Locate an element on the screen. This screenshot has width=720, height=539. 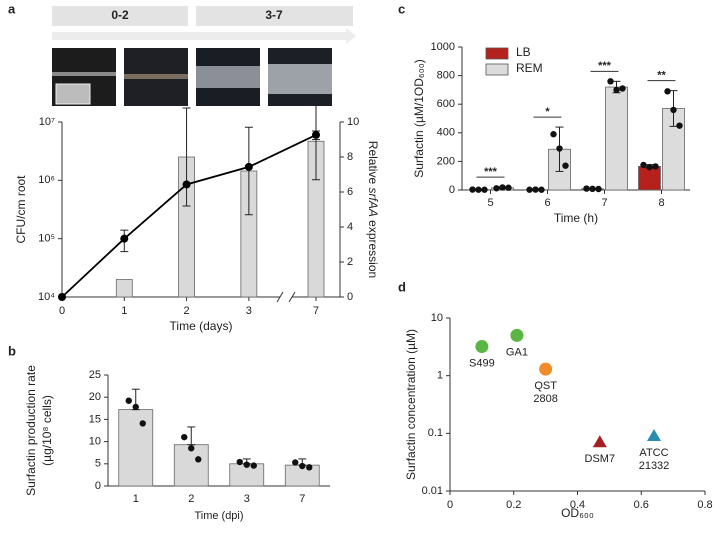
x-tick-label: 0.8 is located at coordinates (704, 505).